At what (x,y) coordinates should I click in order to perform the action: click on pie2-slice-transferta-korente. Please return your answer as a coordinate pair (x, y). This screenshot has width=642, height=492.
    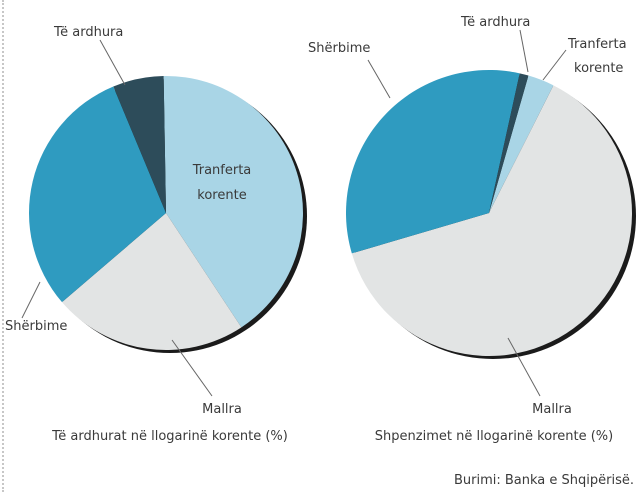
    Looking at the image, I should click on (521, 144).